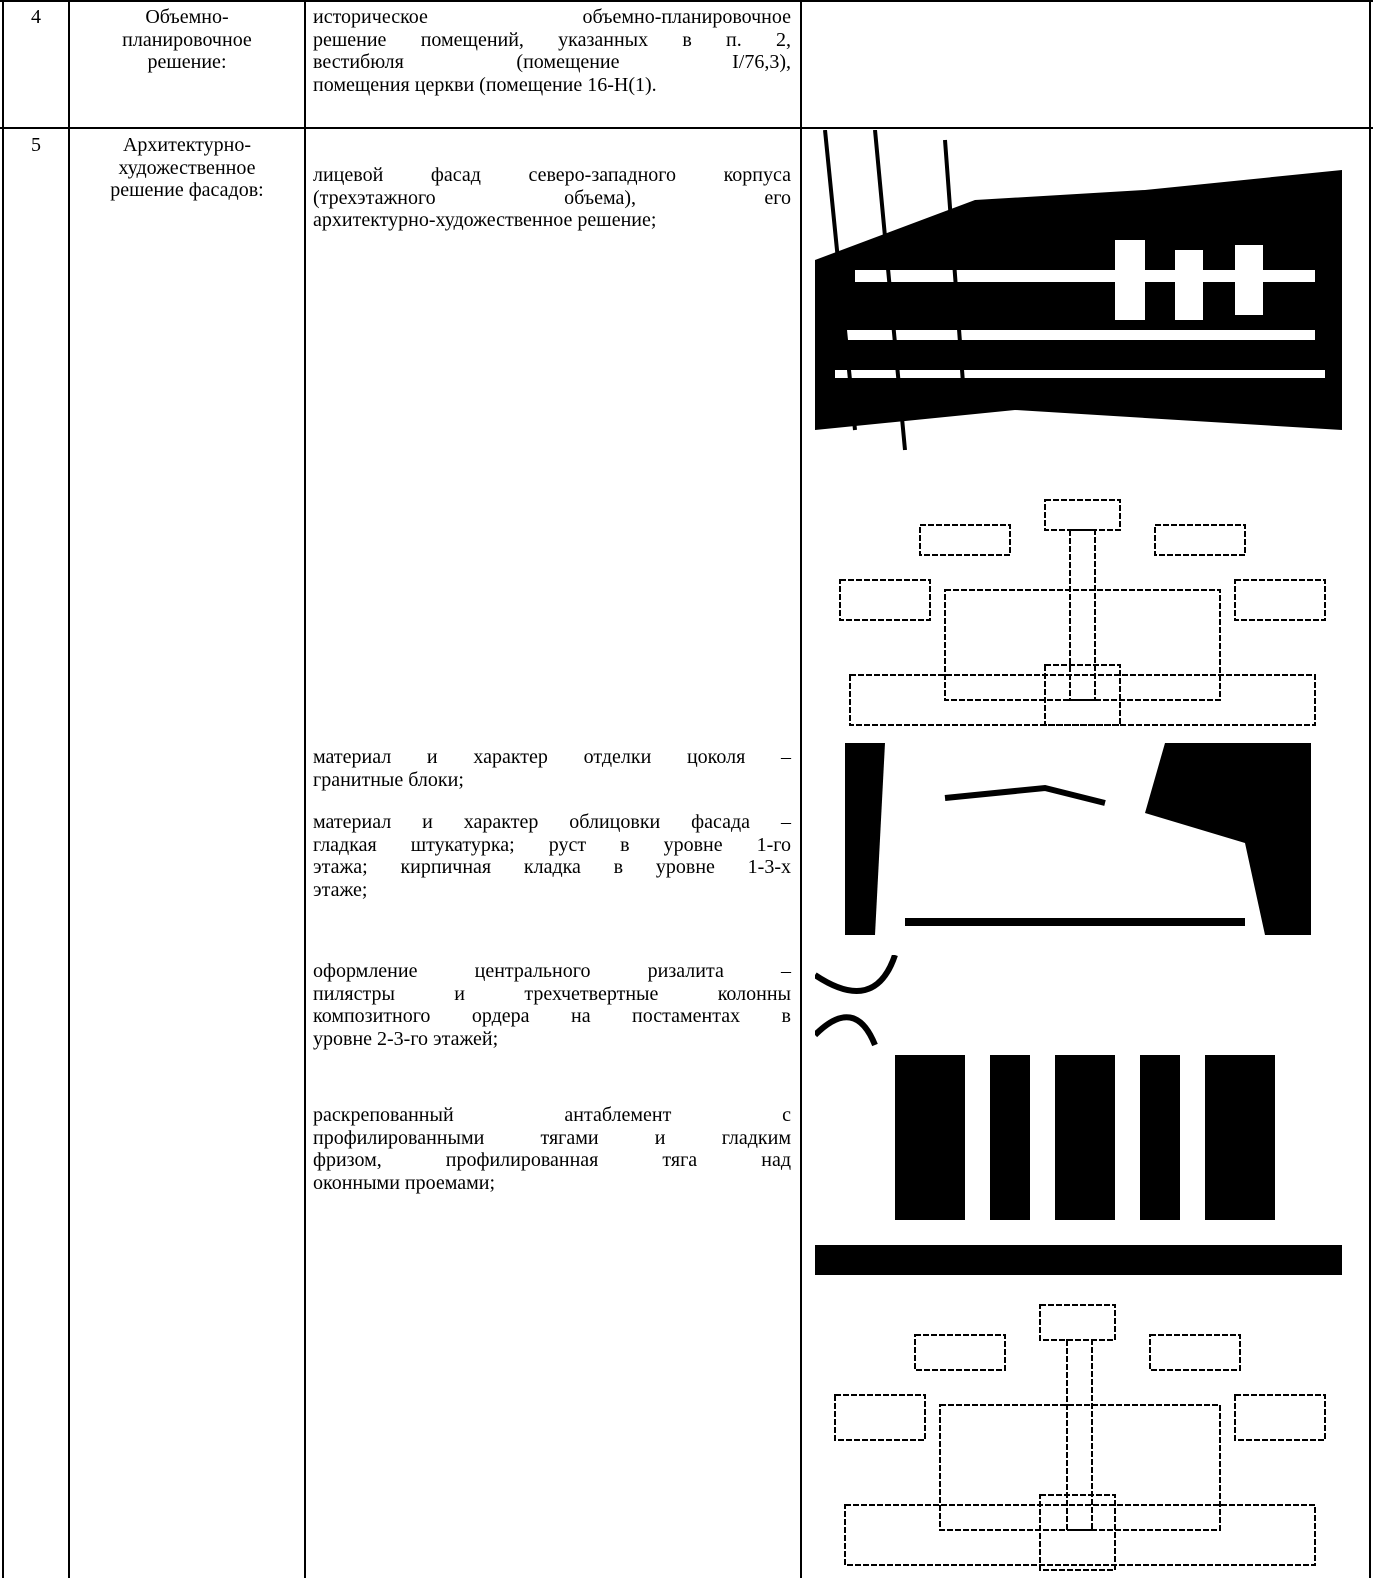 Image resolution: width=1373 pixels, height=1578 pixels. Describe the element at coordinates (552, 971) in the screenshot. I see `text-line: оформление центрального ризалита –` at that location.